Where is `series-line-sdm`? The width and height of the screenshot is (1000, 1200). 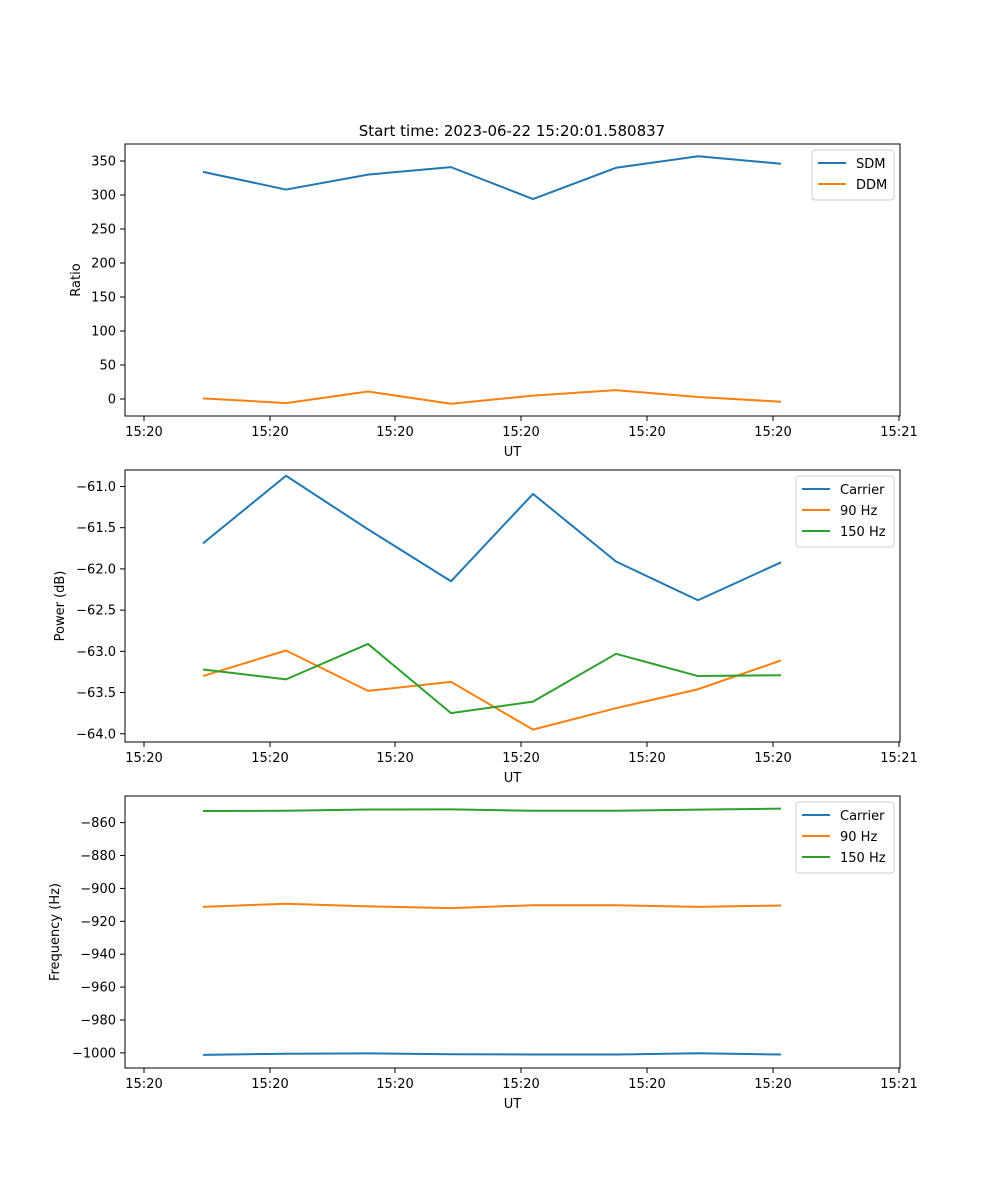 series-line-sdm is located at coordinates (492, 178).